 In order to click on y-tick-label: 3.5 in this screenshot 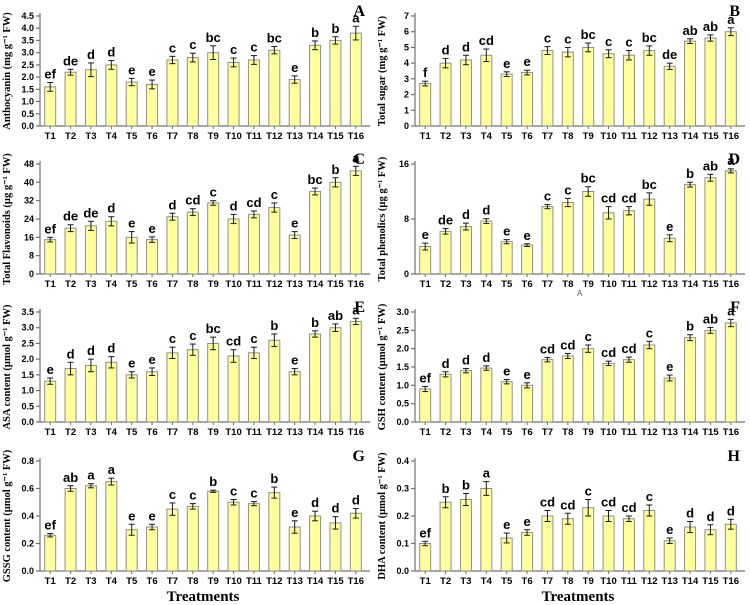, I will do `click(27, 40)`.